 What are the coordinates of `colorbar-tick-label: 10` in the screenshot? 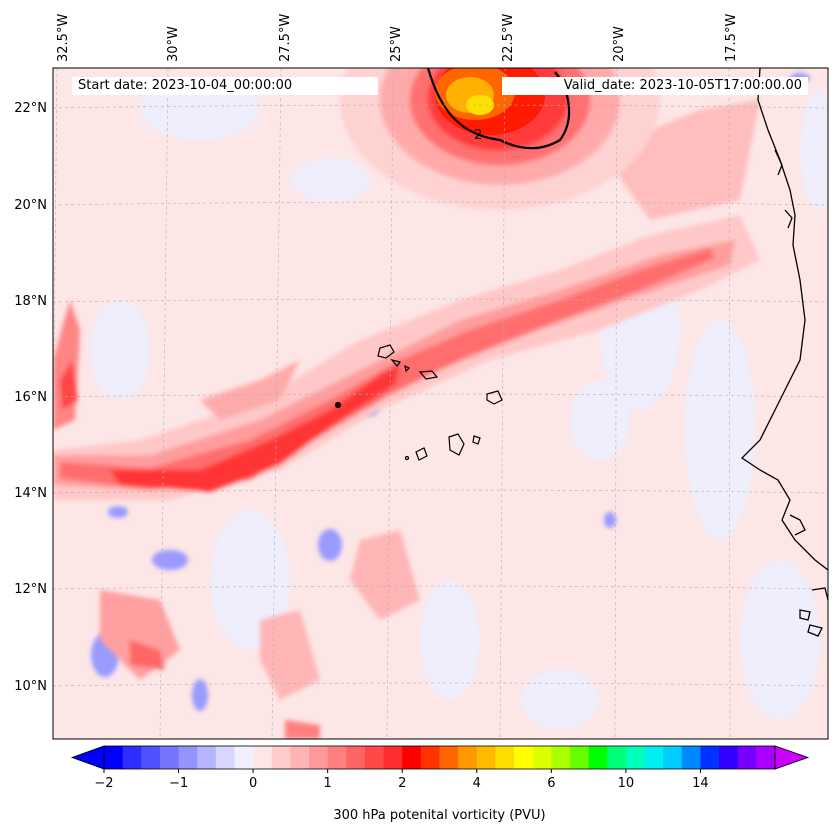 It's located at (626, 783).